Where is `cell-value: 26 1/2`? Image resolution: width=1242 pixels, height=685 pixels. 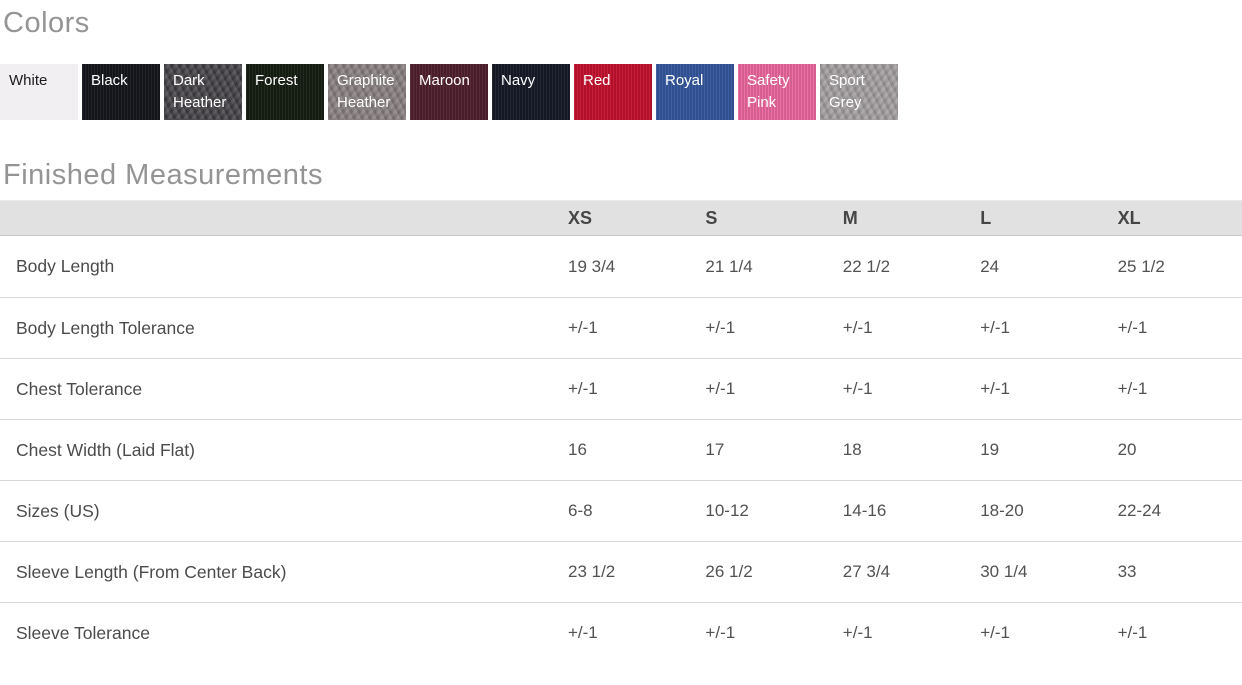
cell-value: 26 1/2 is located at coordinates (729, 571).